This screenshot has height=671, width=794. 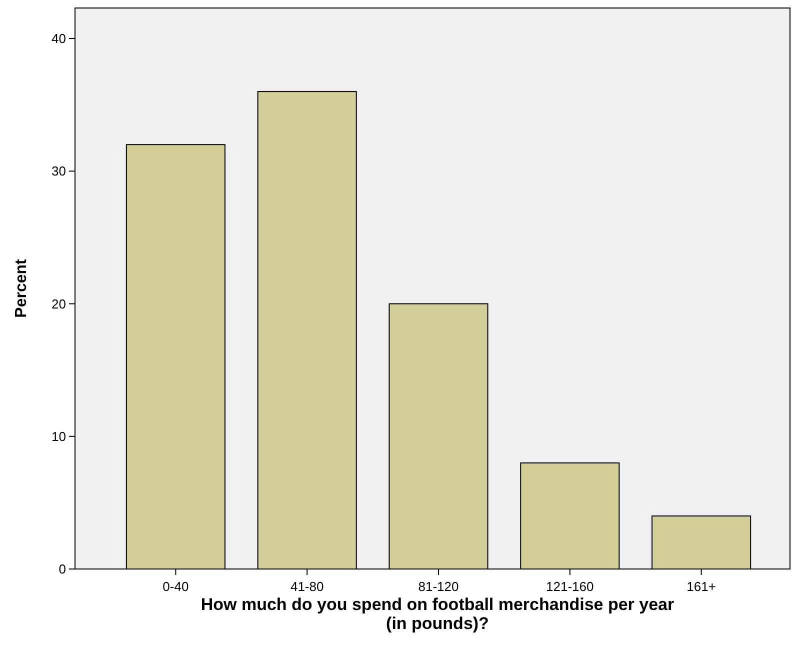 What do you see at coordinates (62, 569) in the screenshot?
I see `y-tick-label: 0` at bounding box center [62, 569].